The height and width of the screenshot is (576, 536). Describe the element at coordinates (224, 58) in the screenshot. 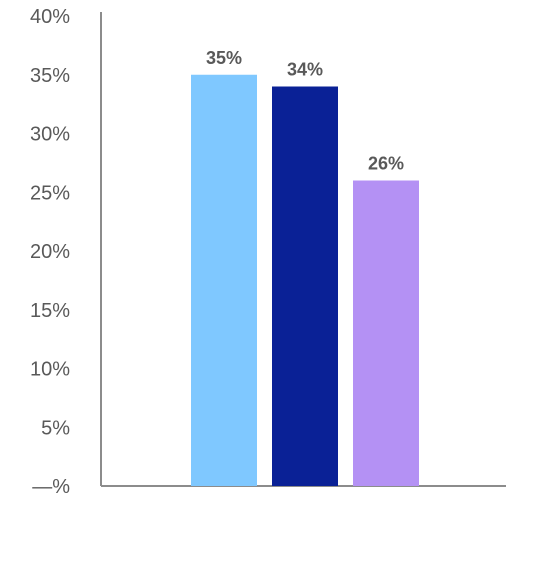

I see `data-label-1: 35%` at that location.